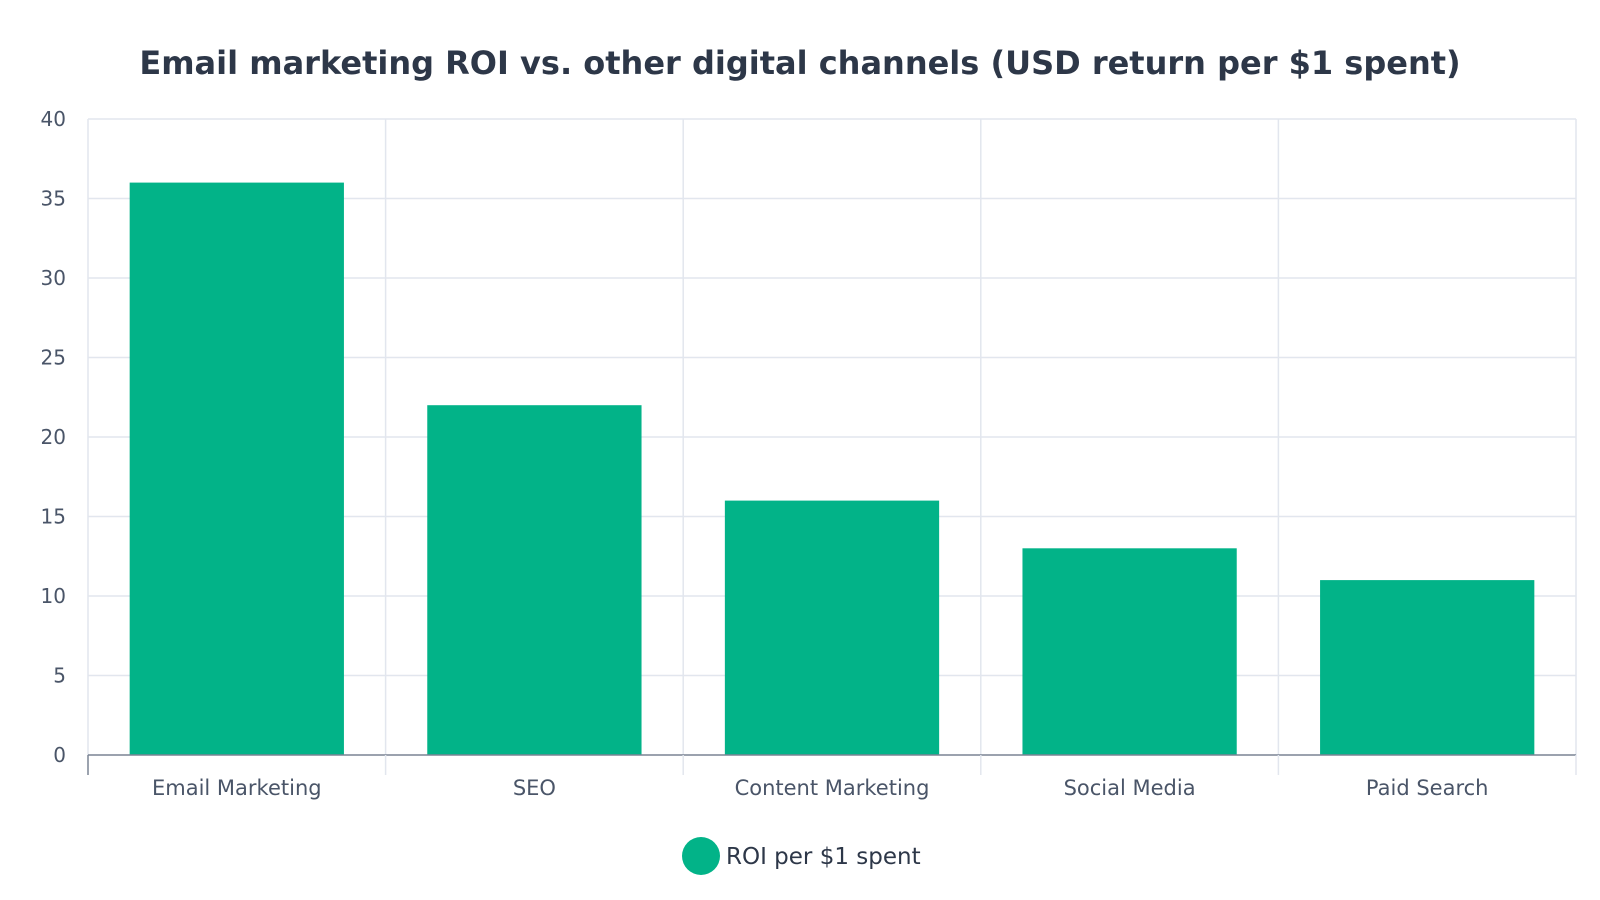 This screenshot has height=900, width=1600. I want to click on y-tick-label: 25, so click(53, 358).